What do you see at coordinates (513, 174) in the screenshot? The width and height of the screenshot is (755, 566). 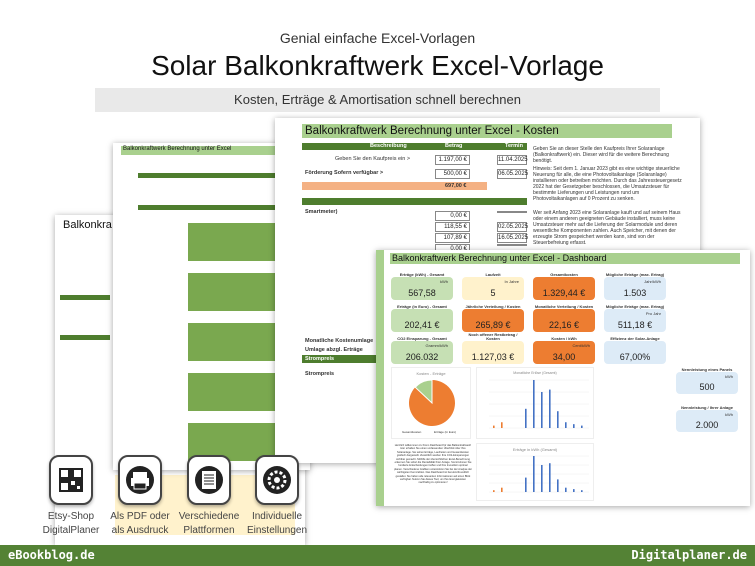 I see `date-input: 06.05.2025` at bounding box center [513, 174].